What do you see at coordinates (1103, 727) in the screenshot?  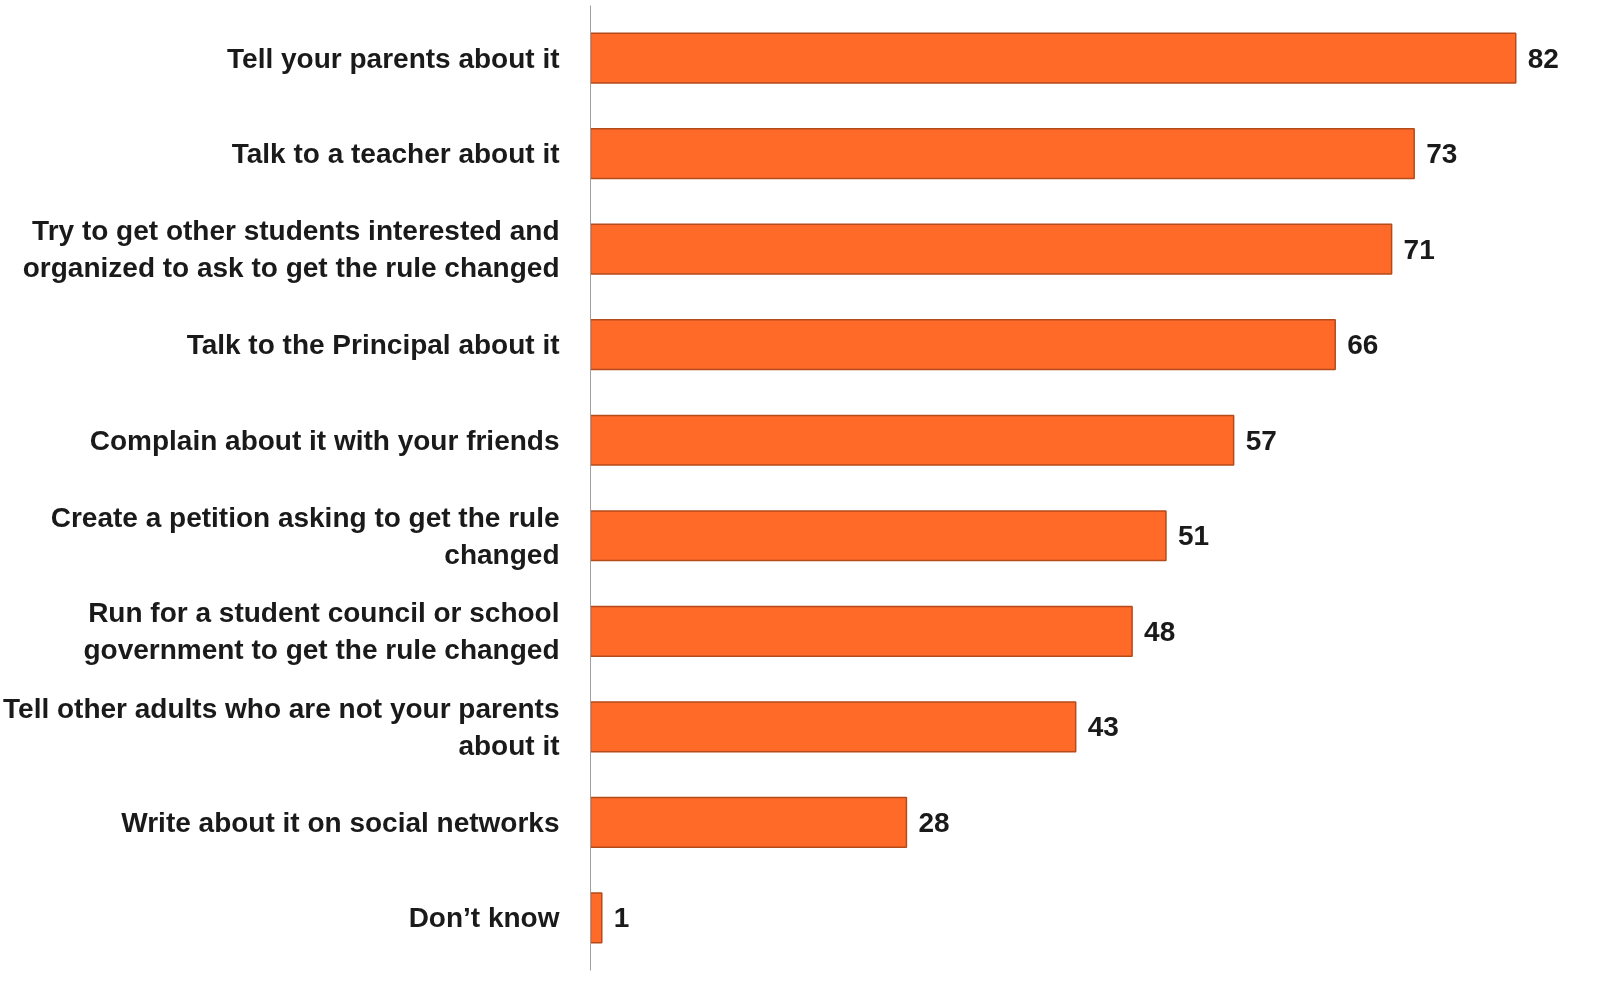 I see `data-label: 43` at bounding box center [1103, 727].